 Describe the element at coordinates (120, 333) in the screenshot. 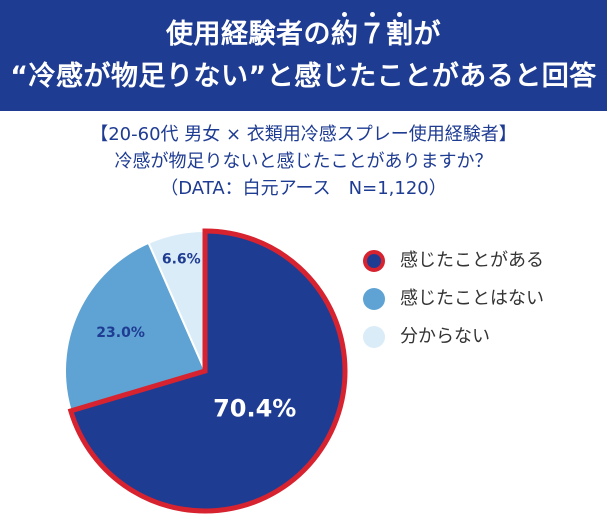

I see `slice-data-label: 23.0%` at that location.